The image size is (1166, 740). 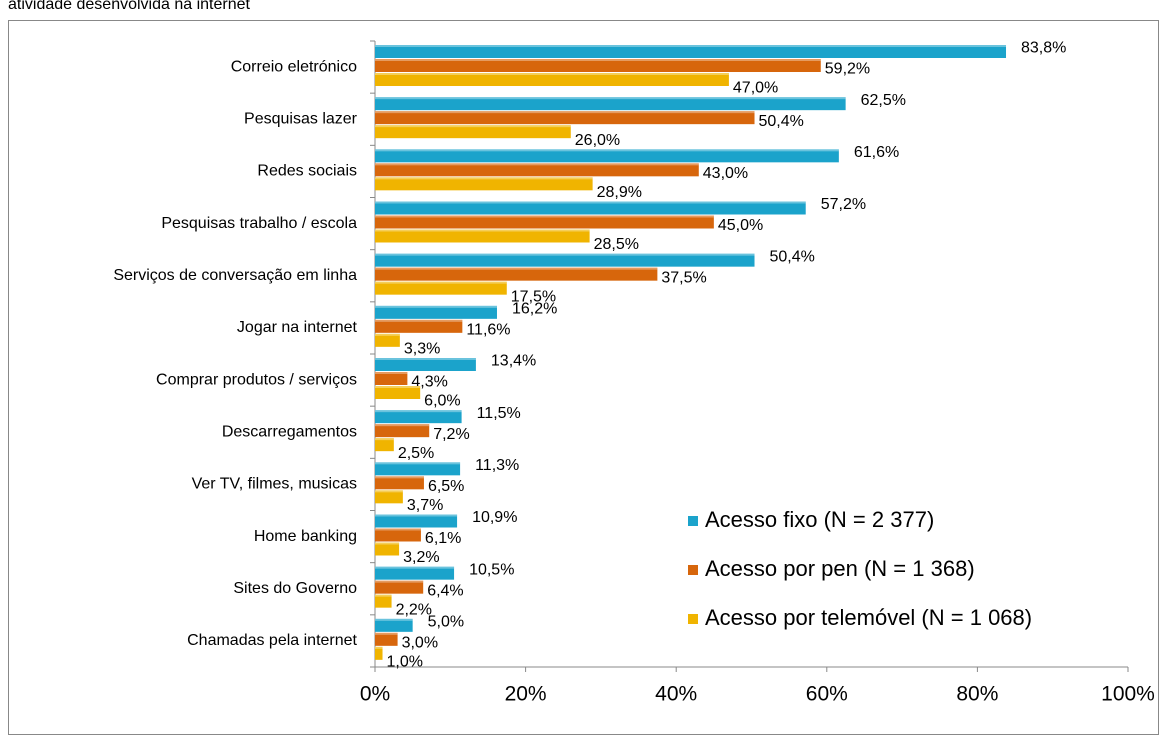 What do you see at coordinates (497, 465) in the screenshot?
I see `value-label: 11,3%` at bounding box center [497, 465].